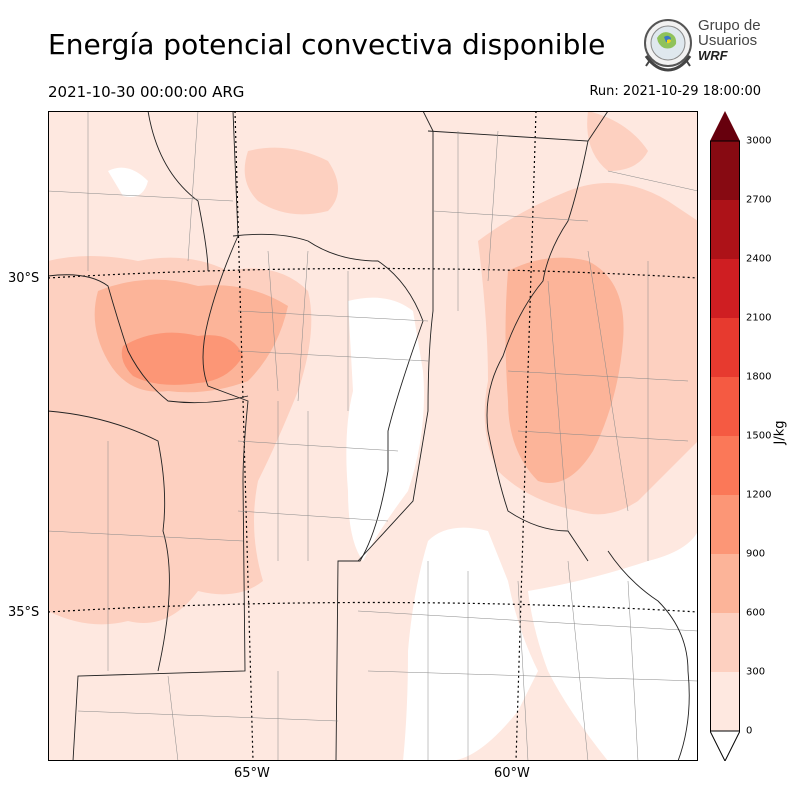  Describe the element at coordinates (728, 40) in the screenshot. I see `logo-line-2: Usuarios` at that location.